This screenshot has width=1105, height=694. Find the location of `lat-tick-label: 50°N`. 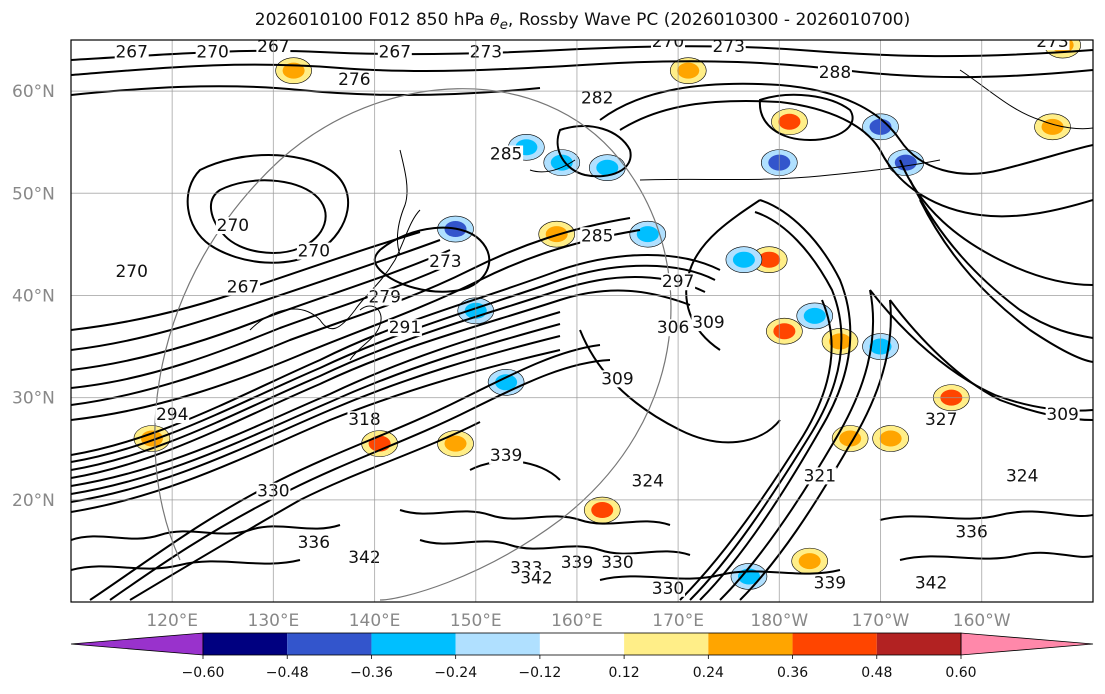

lat-tick-label: 50°N is located at coordinates (33, 194).